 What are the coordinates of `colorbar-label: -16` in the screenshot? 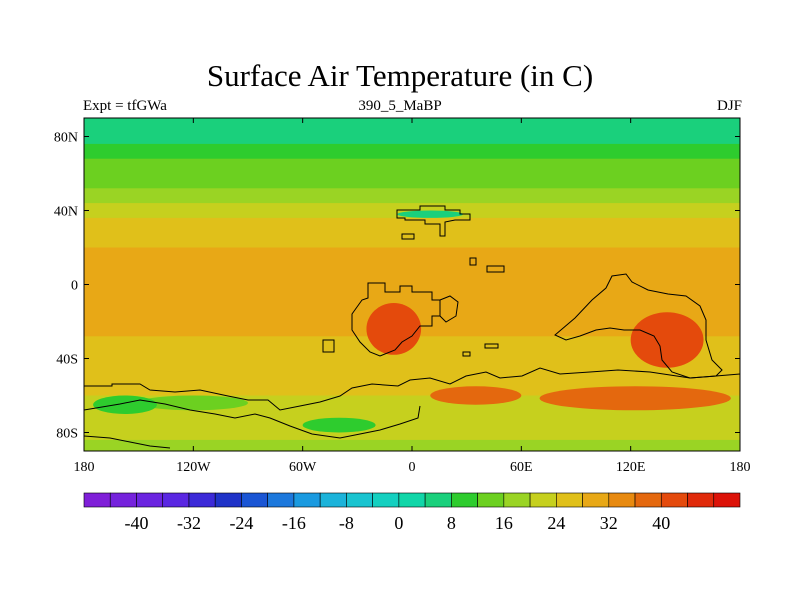 It's located at (294, 523).